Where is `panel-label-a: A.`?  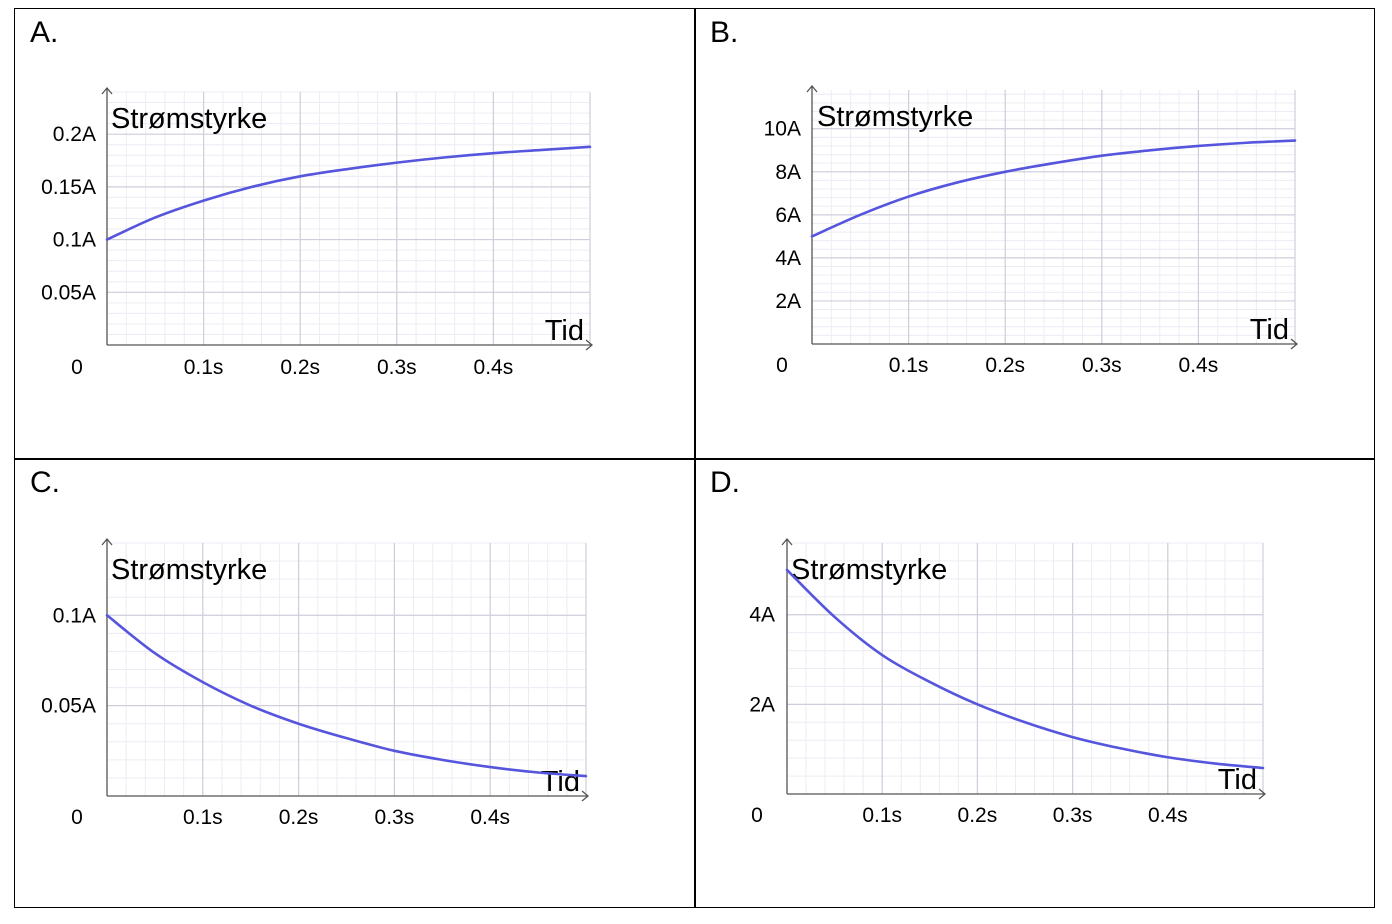
panel-label-a: A. is located at coordinates (44, 32).